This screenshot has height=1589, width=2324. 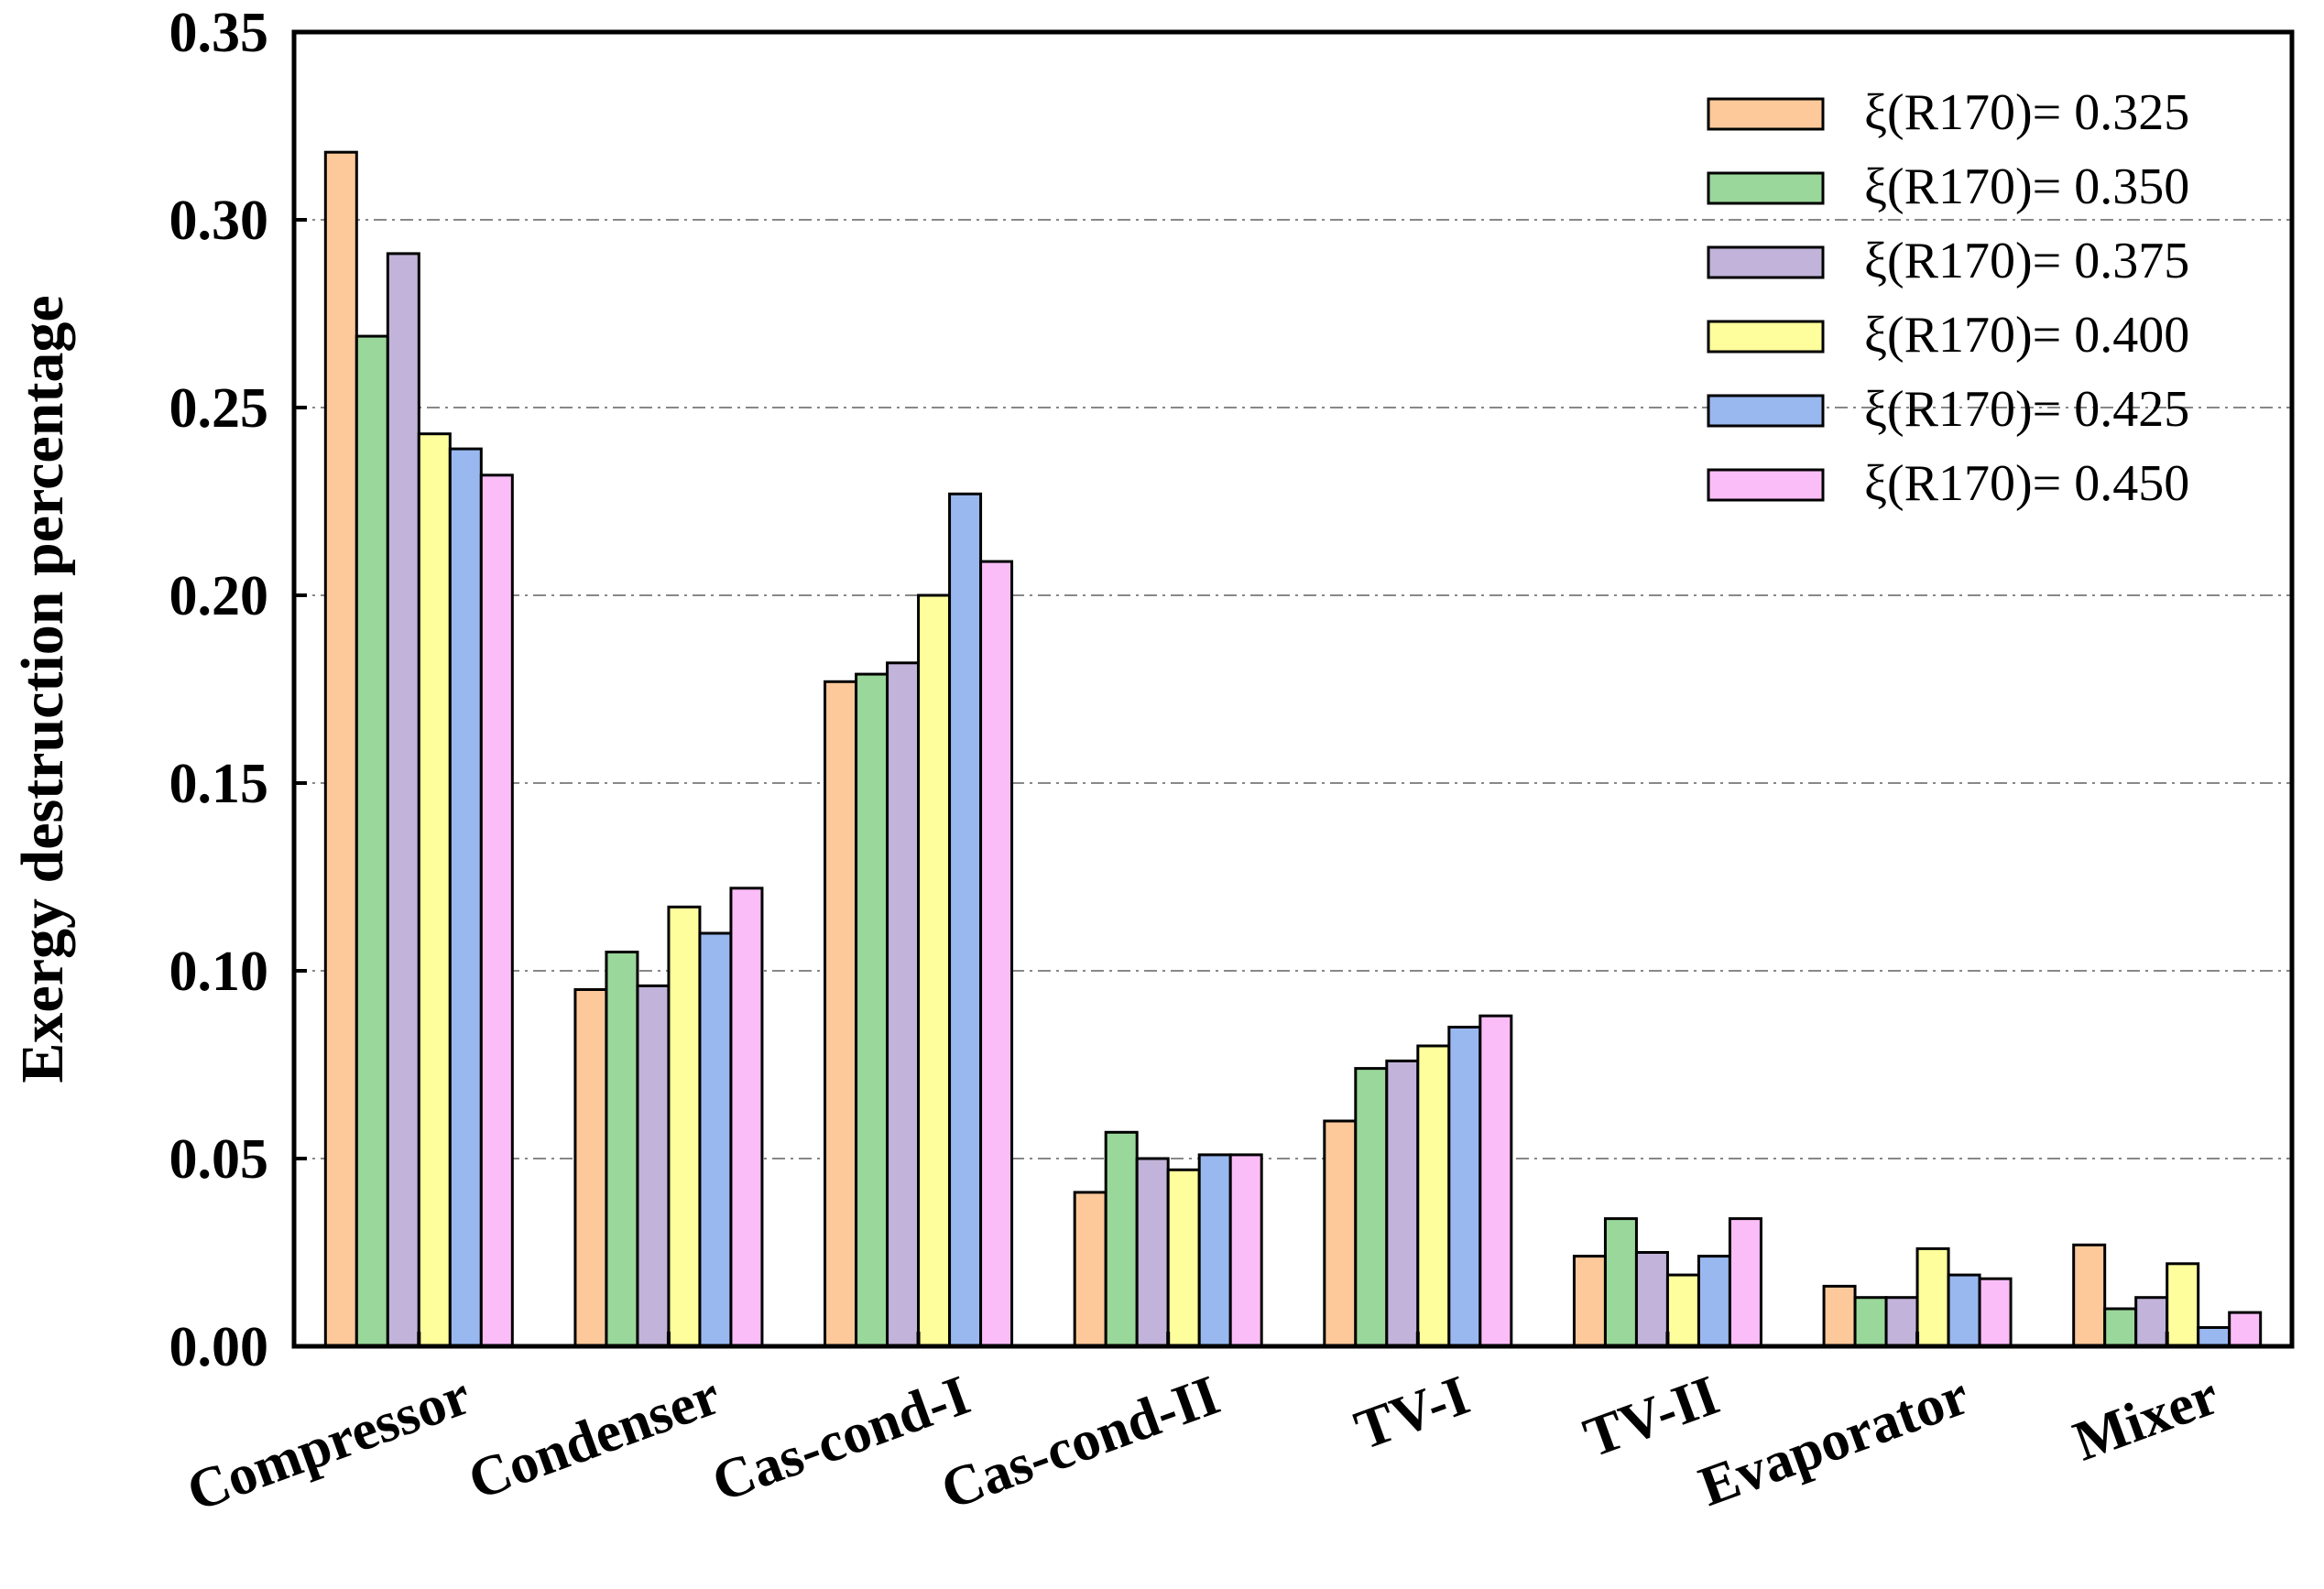 I want to click on legend-label: ξ(R170)= 0.425, so click(x=2026, y=409).